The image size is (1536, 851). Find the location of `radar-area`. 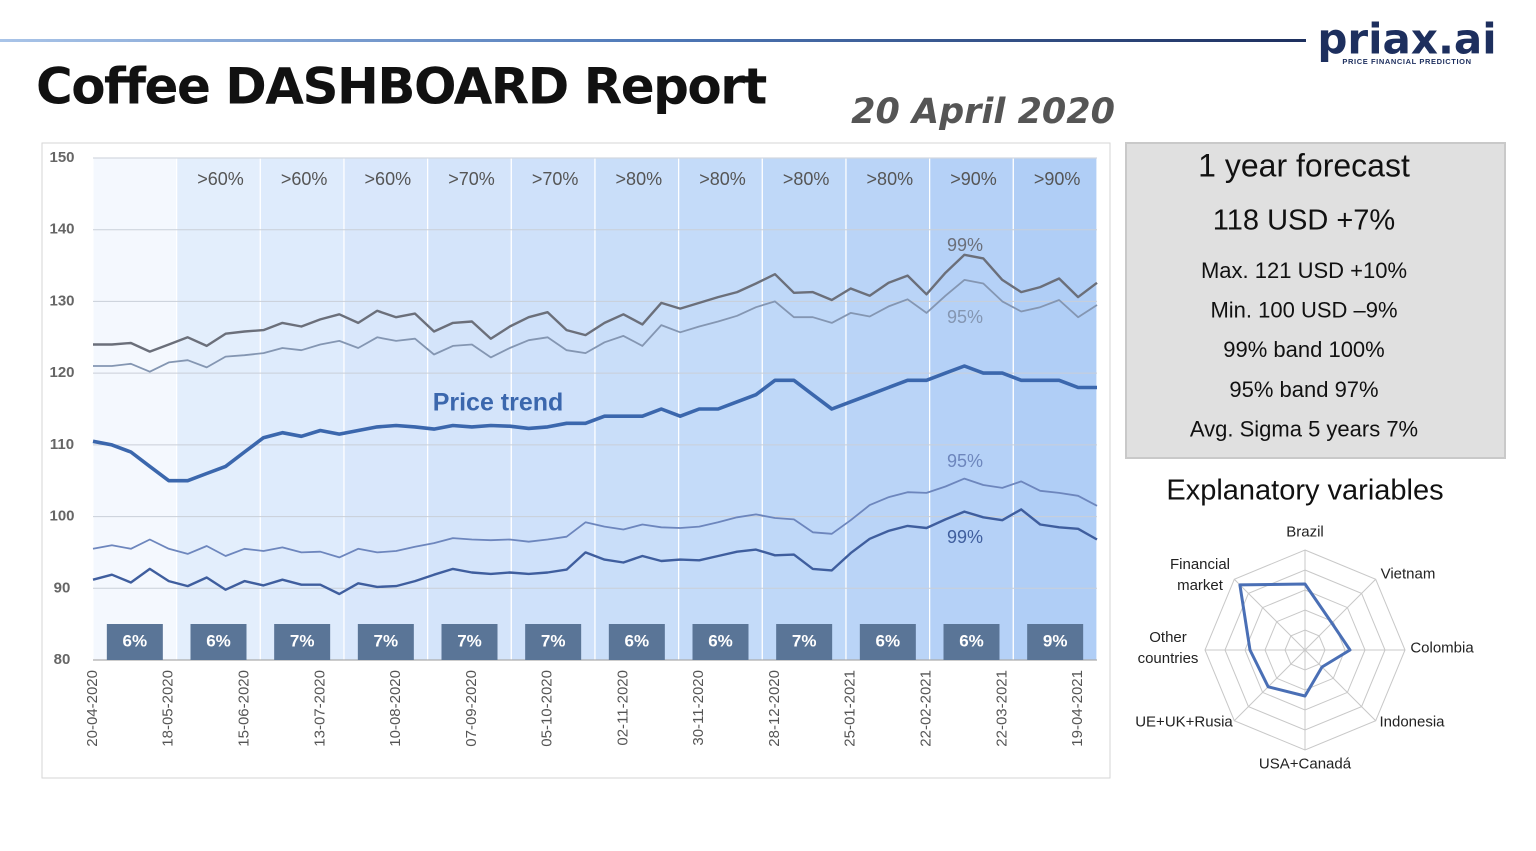

radar-area is located at coordinates (1295, 640).